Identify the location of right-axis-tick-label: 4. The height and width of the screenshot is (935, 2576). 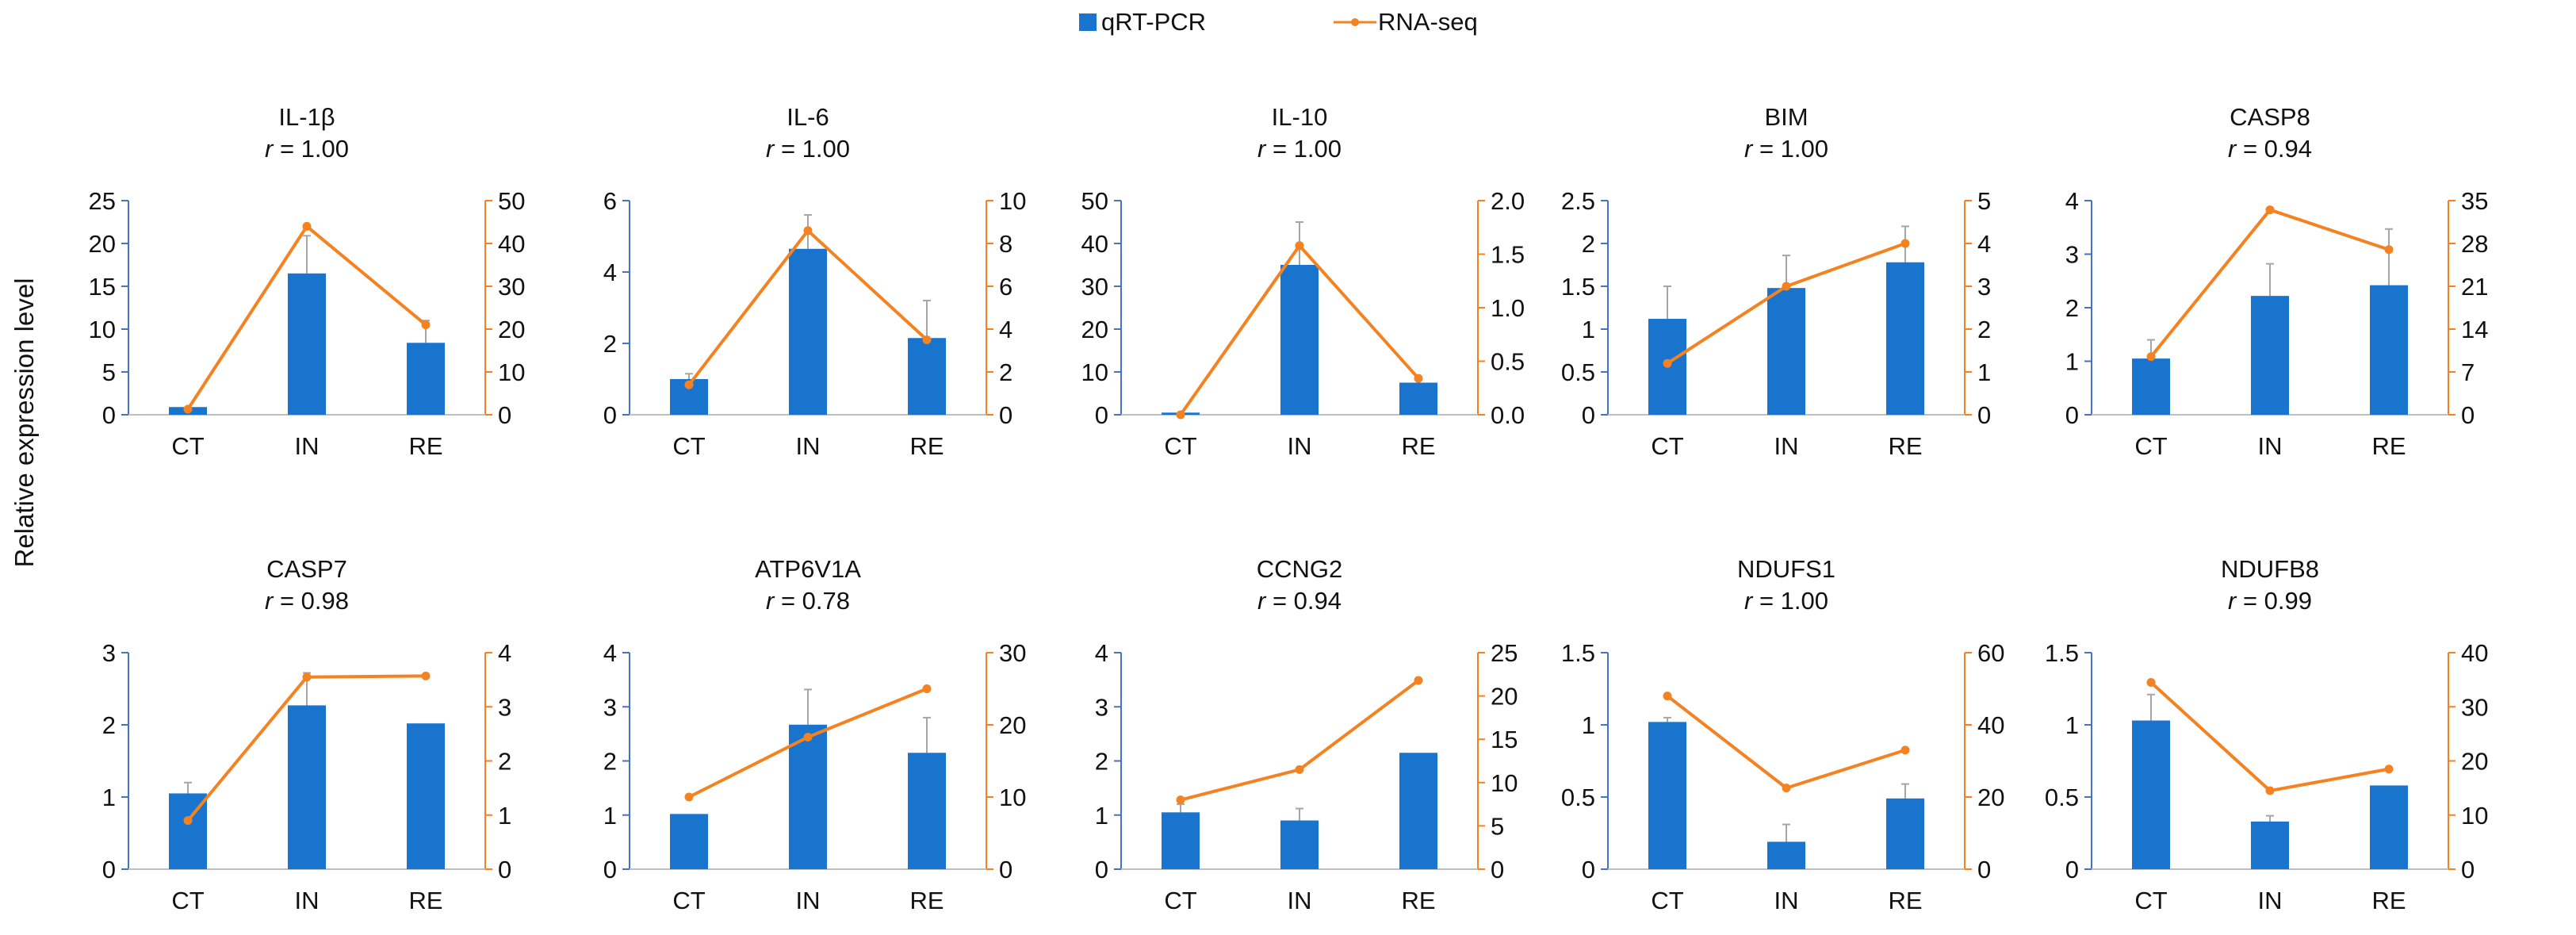
(1984, 244).